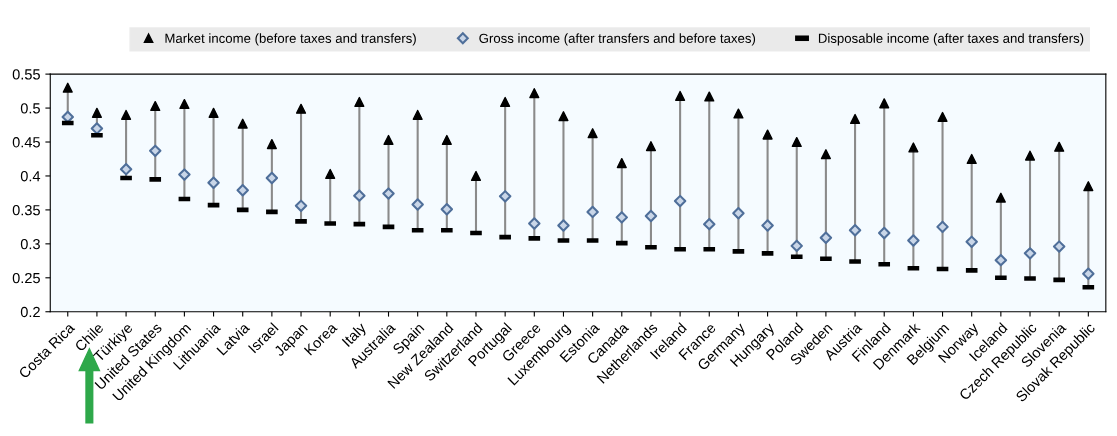  Describe the element at coordinates (30, 176) in the screenshot. I see `y-tick-label: 0.4` at that location.